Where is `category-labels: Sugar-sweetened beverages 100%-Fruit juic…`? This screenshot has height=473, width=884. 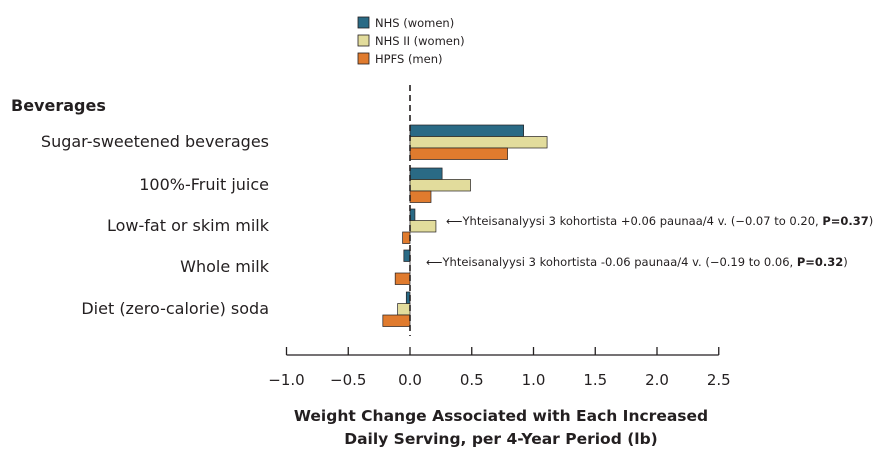
category-labels: Sugar-sweetened beverages 100%-Fruit juic… is located at coordinates (155, 225).